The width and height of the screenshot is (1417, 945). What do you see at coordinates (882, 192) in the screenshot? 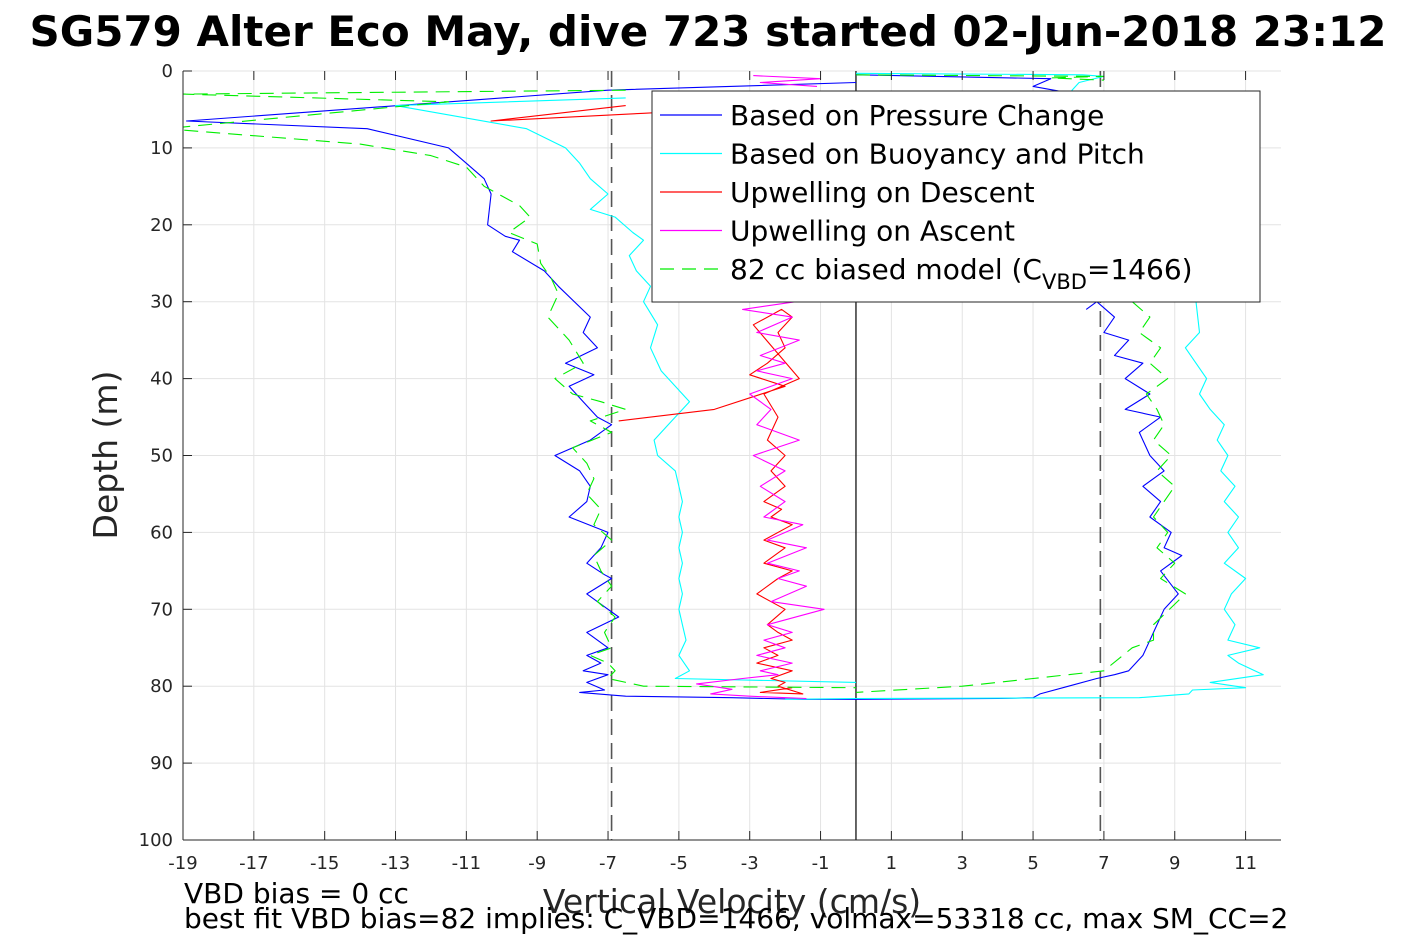
I see `legend-entry: Upwelling on Descent` at bounding box center [882, 192].